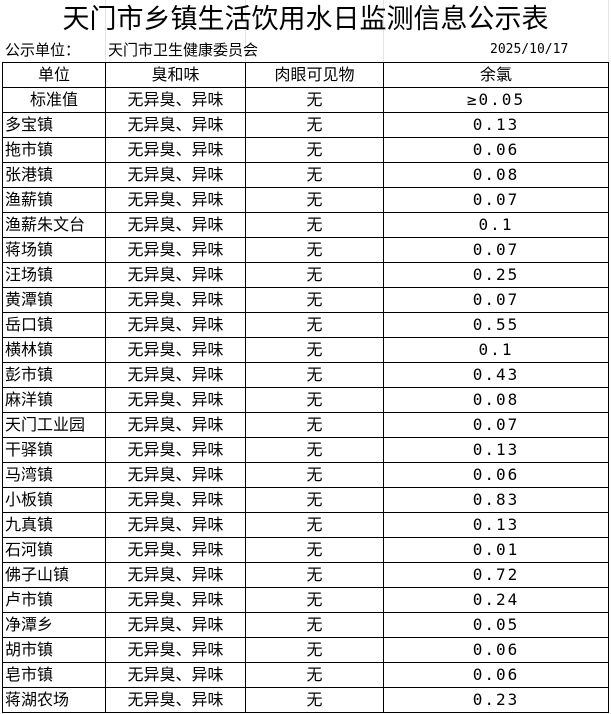 The height and width of the screenshot is (714, 611). What do you see at coordinates (496, 550) in the screenshot?
I see `chlorine-cell: 0.01` at bounding box center [496, 550].